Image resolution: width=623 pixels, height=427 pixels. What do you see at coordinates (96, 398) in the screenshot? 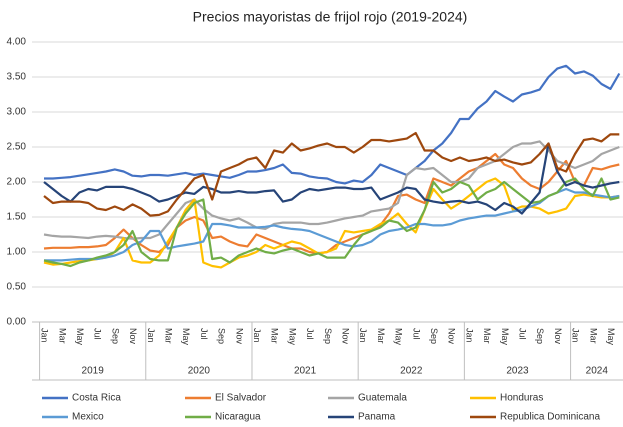
I see `legend-label: Costa Rica` at bounding box center [96, 398].